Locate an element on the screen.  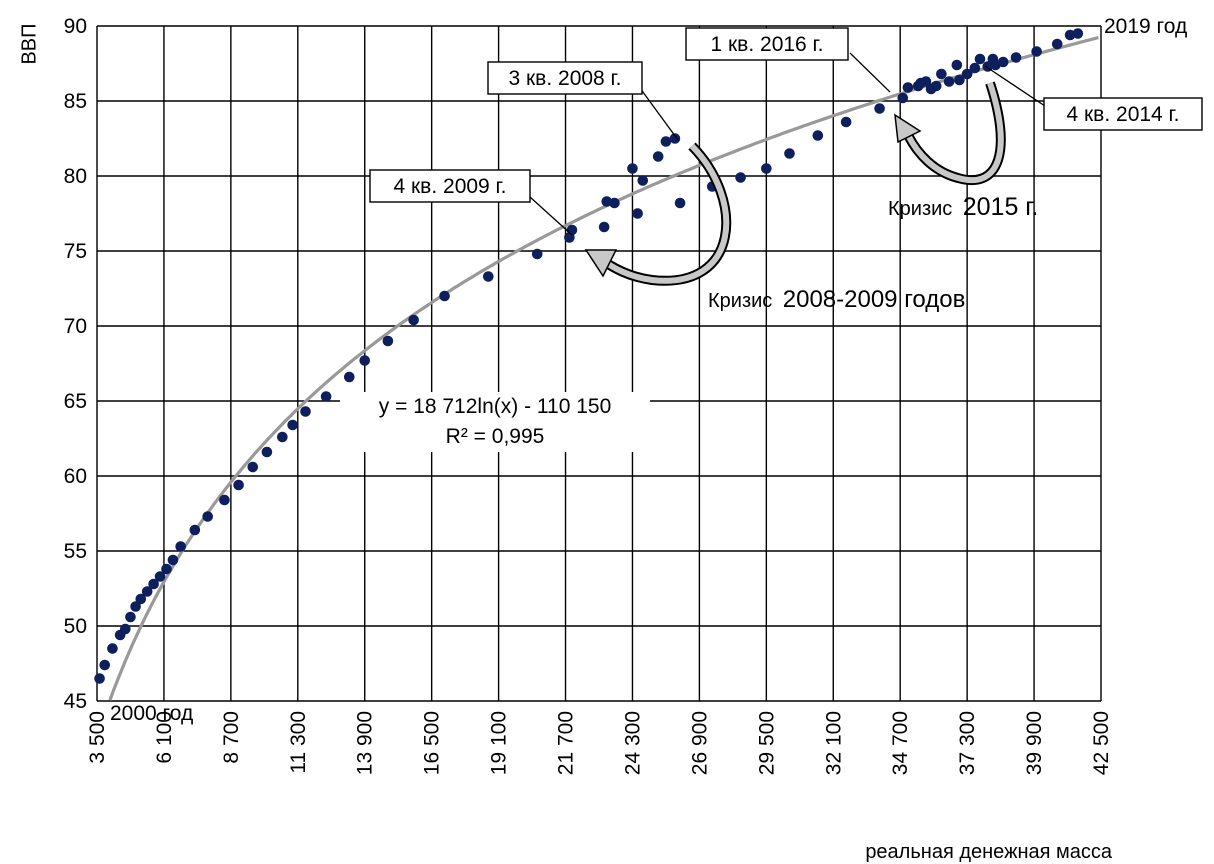
x-tick-label: 6 100 is located at coordinates (164, 737).